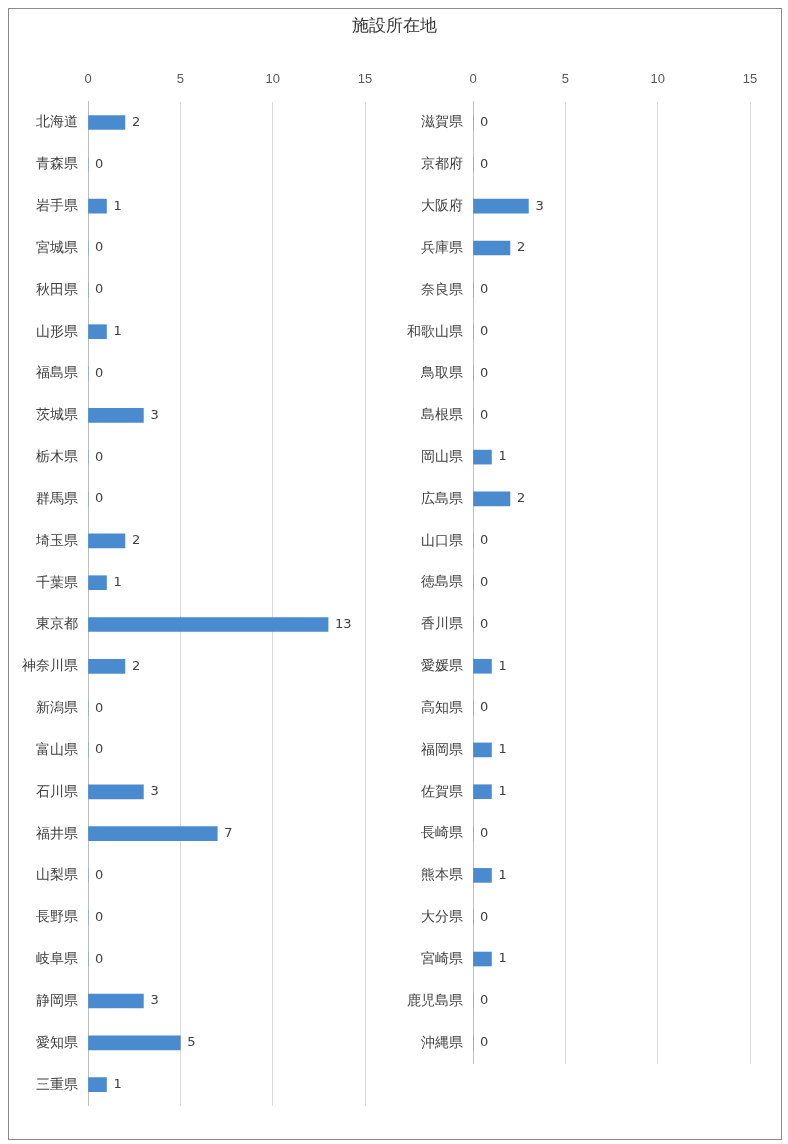 Image resolution: width=788 pixels, height=1144 pixels. What do you see at coordinates (442, 205) in the screenshot?
I see `y-tick-label: 大阪府` at bounding box center [442, 205].